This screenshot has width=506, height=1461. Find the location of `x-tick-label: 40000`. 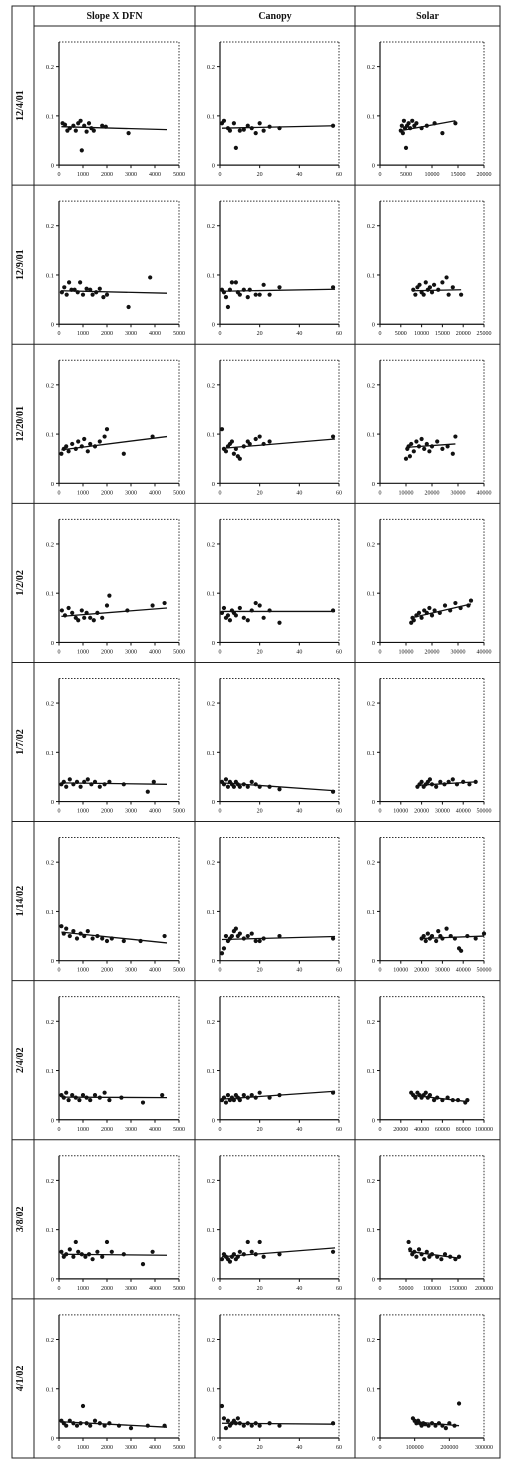

x-tick-label: 40000 is located at coordinates (421, 1130).